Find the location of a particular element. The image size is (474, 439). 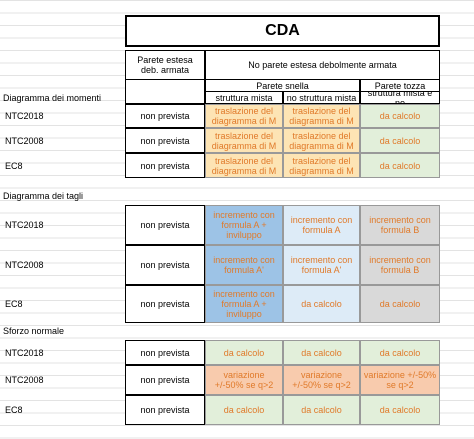

header-cell: struttura mista e no is located at coordinates (400, 97).